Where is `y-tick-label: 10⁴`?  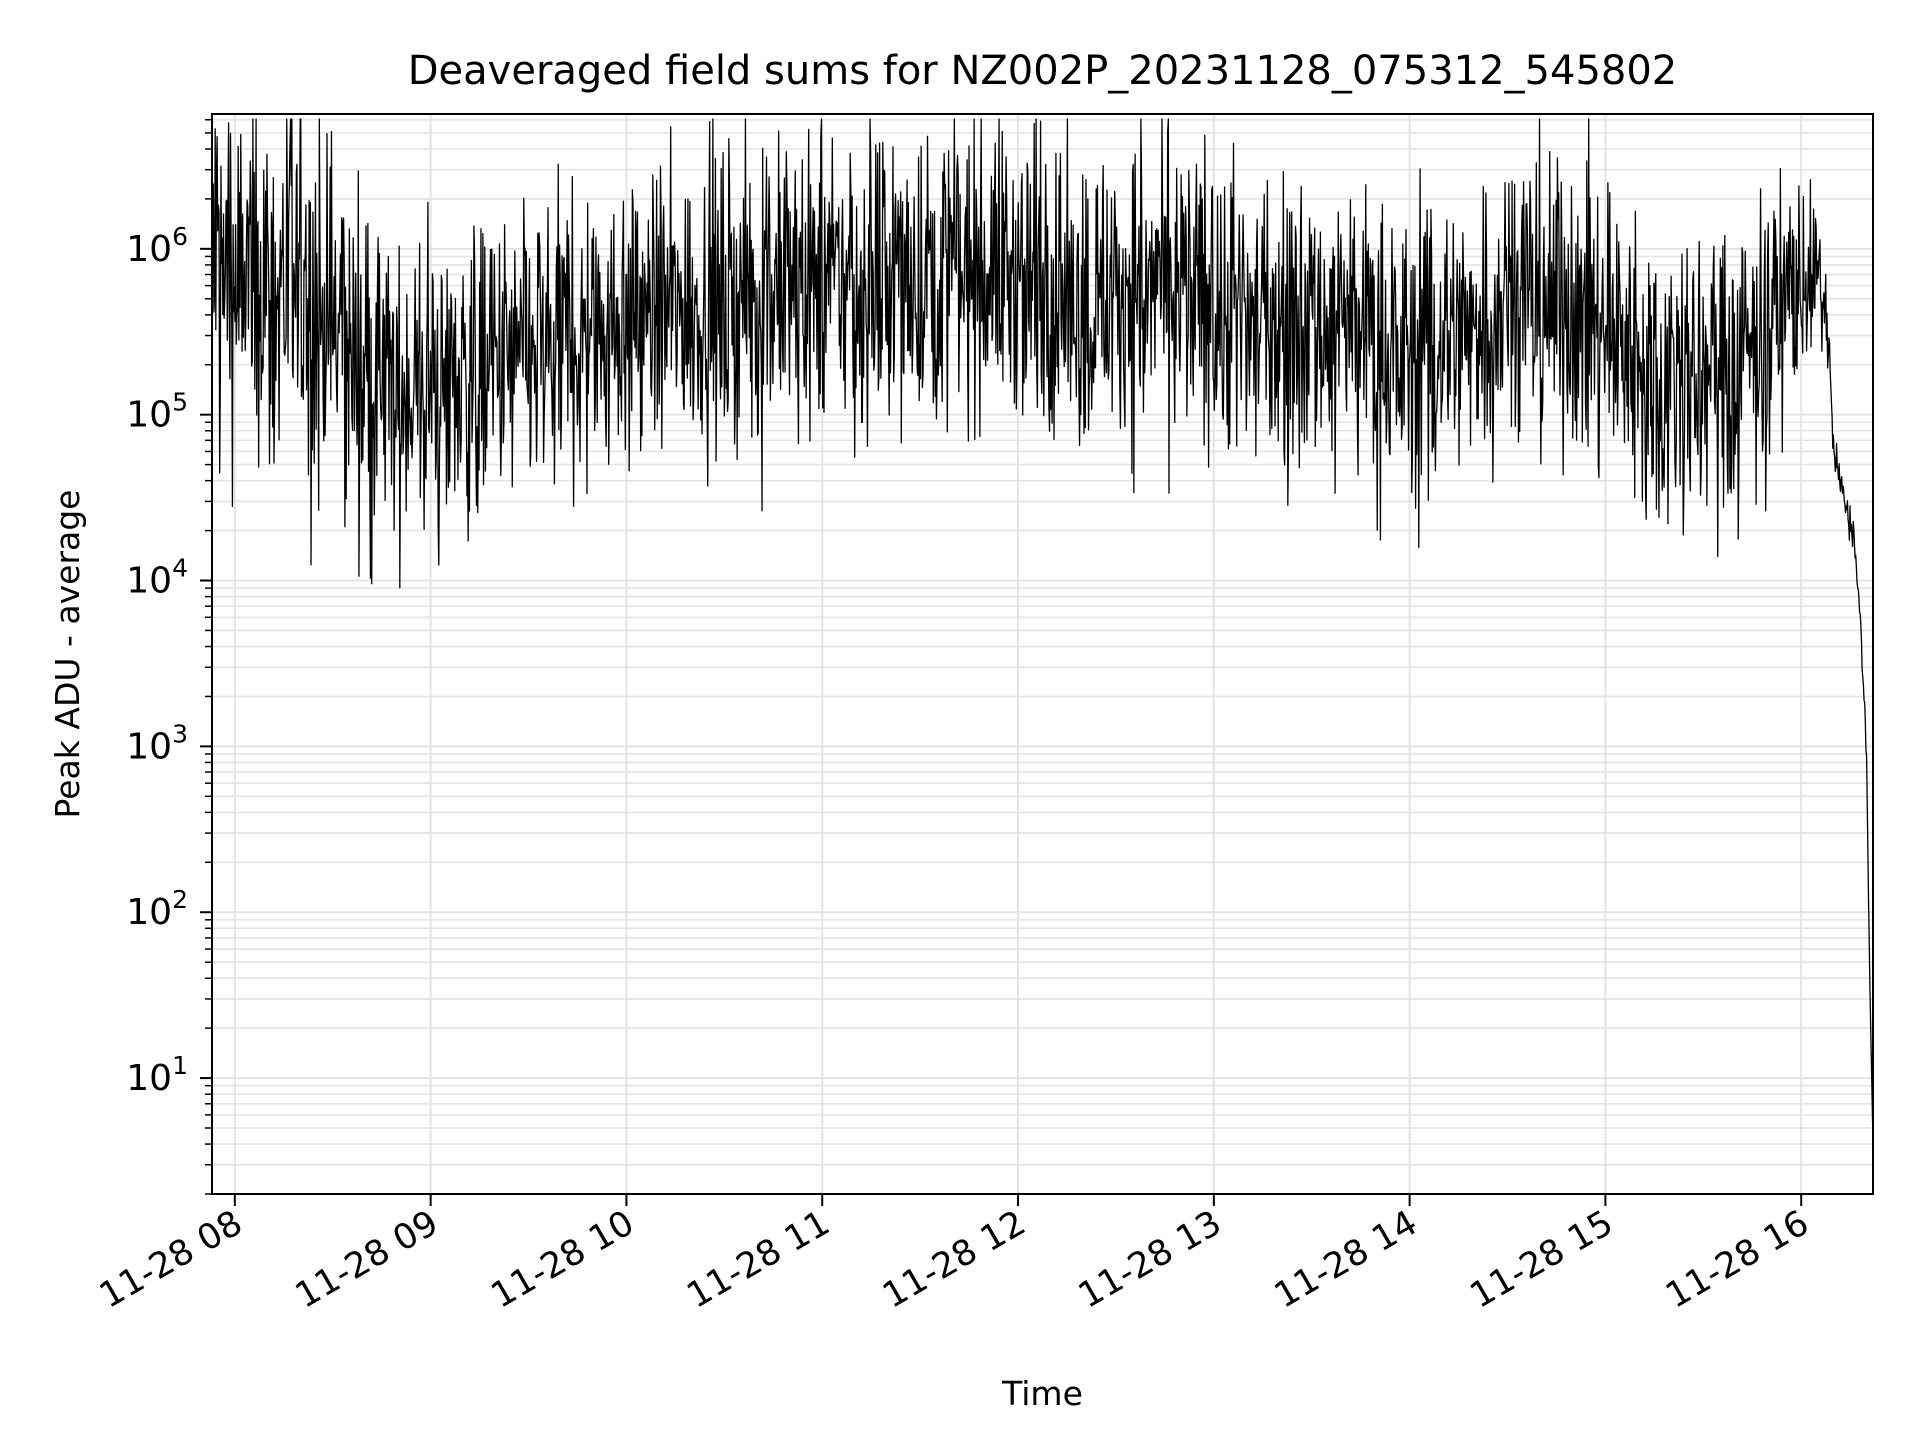 y-tick-label: 10⁴ is located at coordinates (157, 578).